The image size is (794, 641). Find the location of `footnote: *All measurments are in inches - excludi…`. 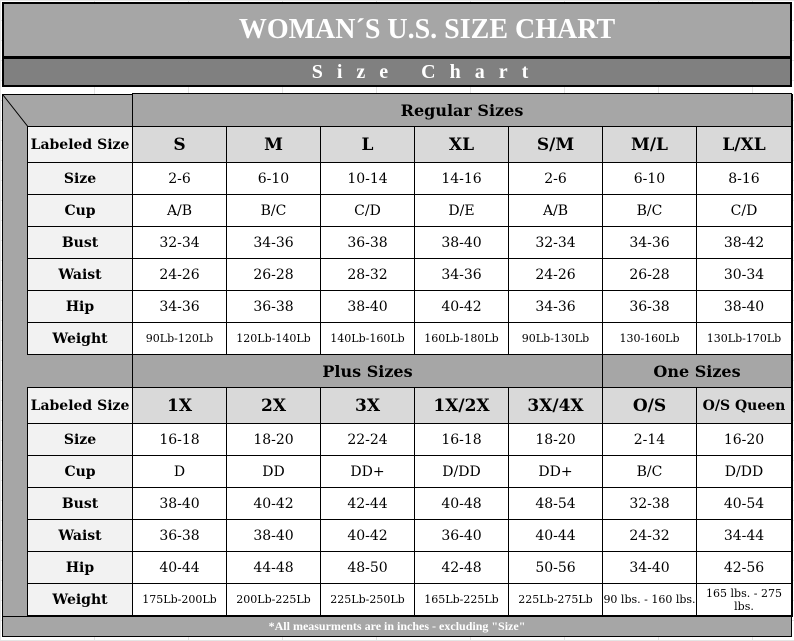

footnote: *All measurments are in inches - excludi… is located at coordinates (397, 626).